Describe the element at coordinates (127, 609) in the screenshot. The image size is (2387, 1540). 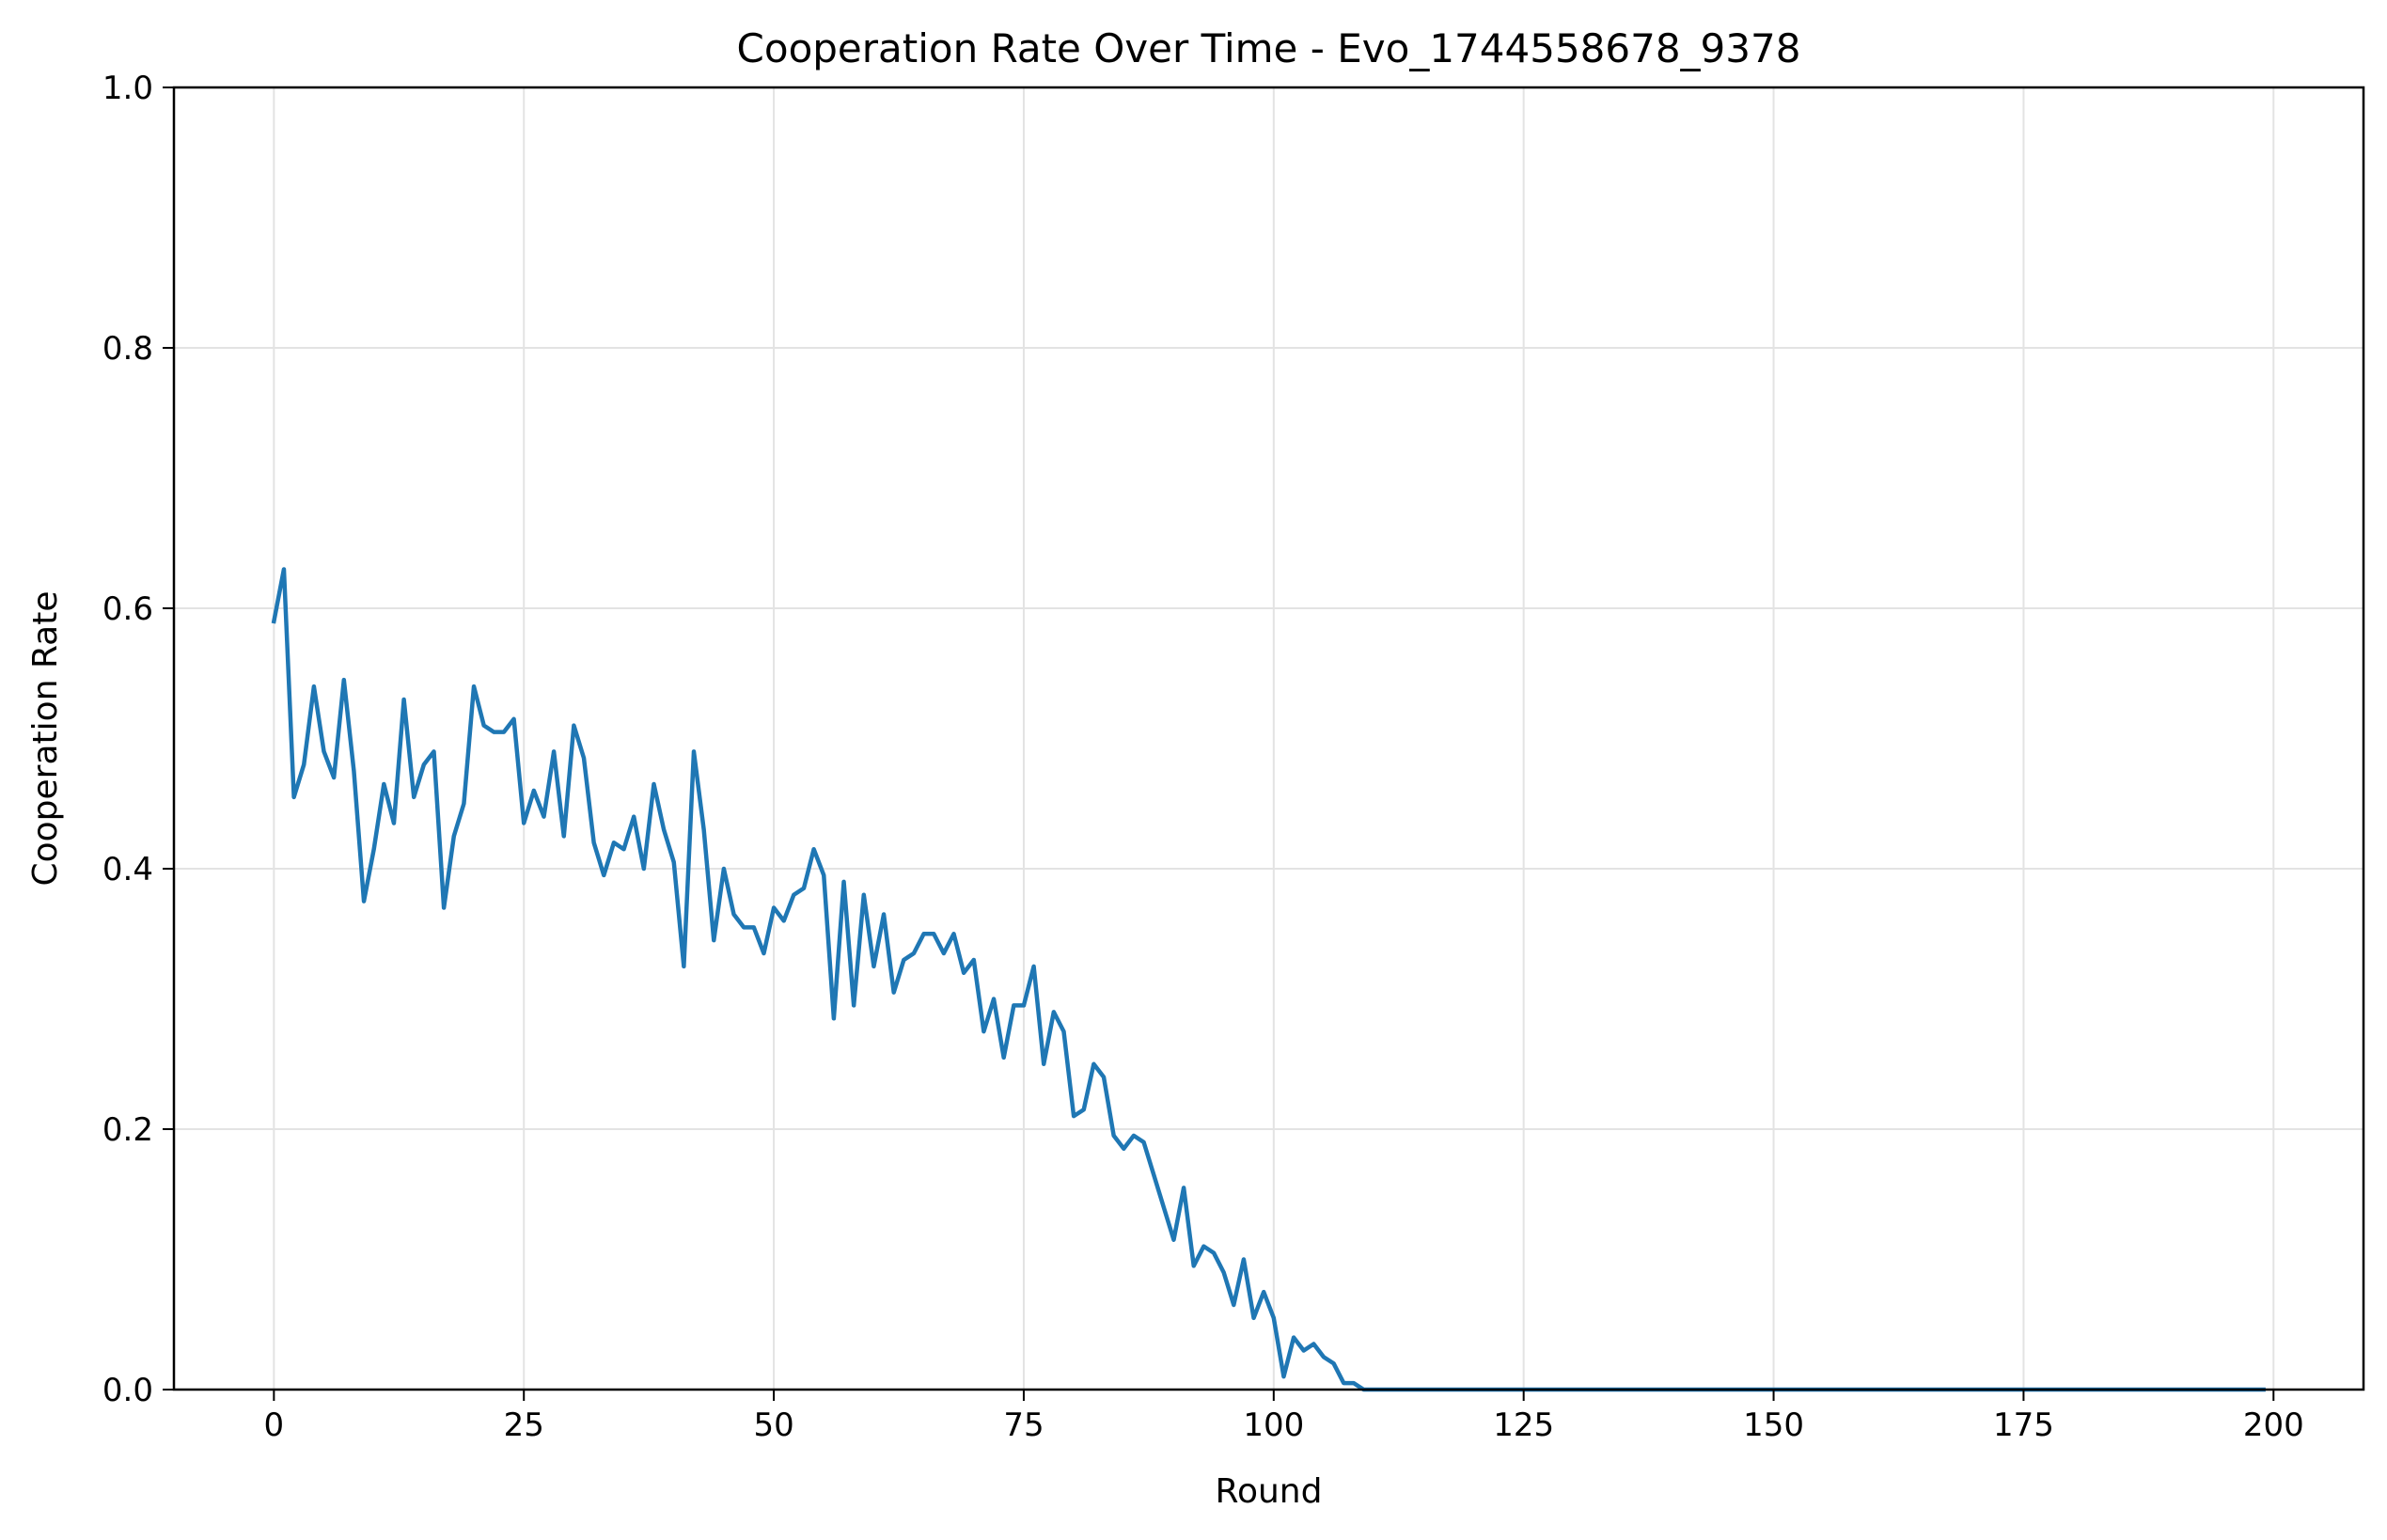
I see `y-tick-label: 0.6` at that location.